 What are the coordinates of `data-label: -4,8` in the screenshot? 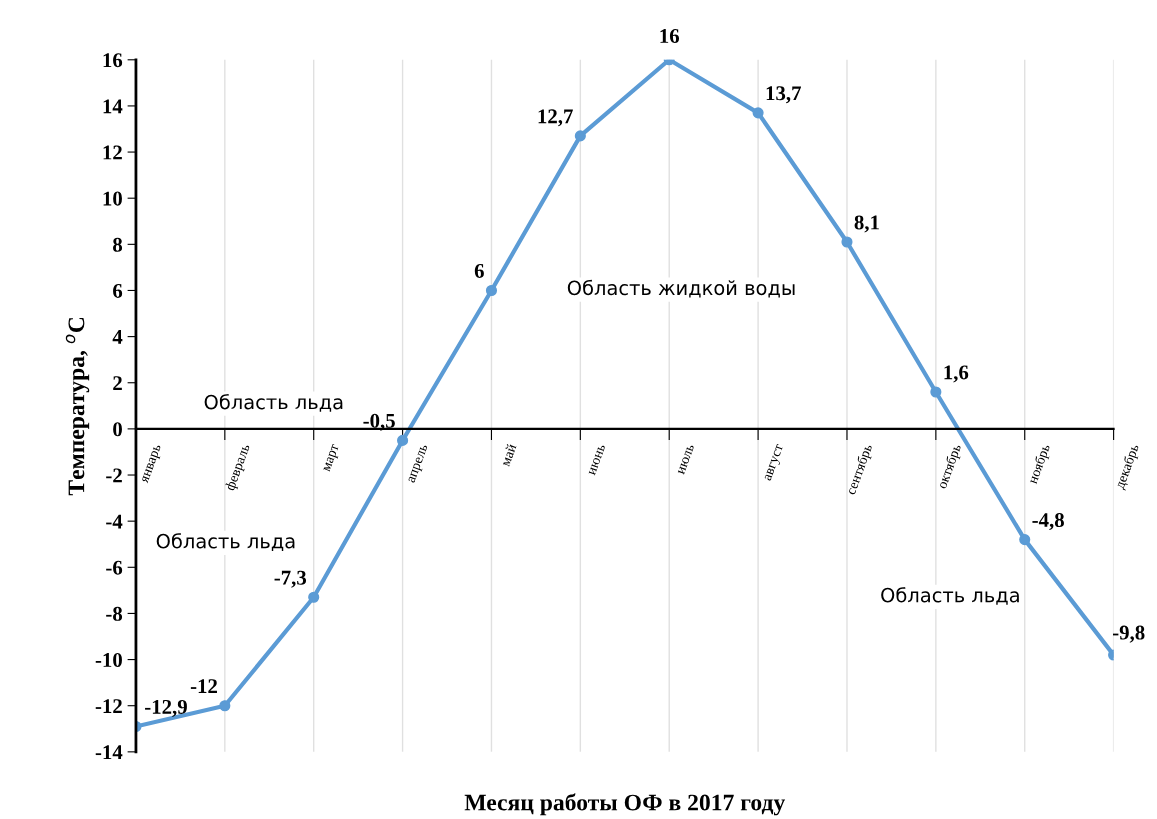 It's located at (1048, 521).